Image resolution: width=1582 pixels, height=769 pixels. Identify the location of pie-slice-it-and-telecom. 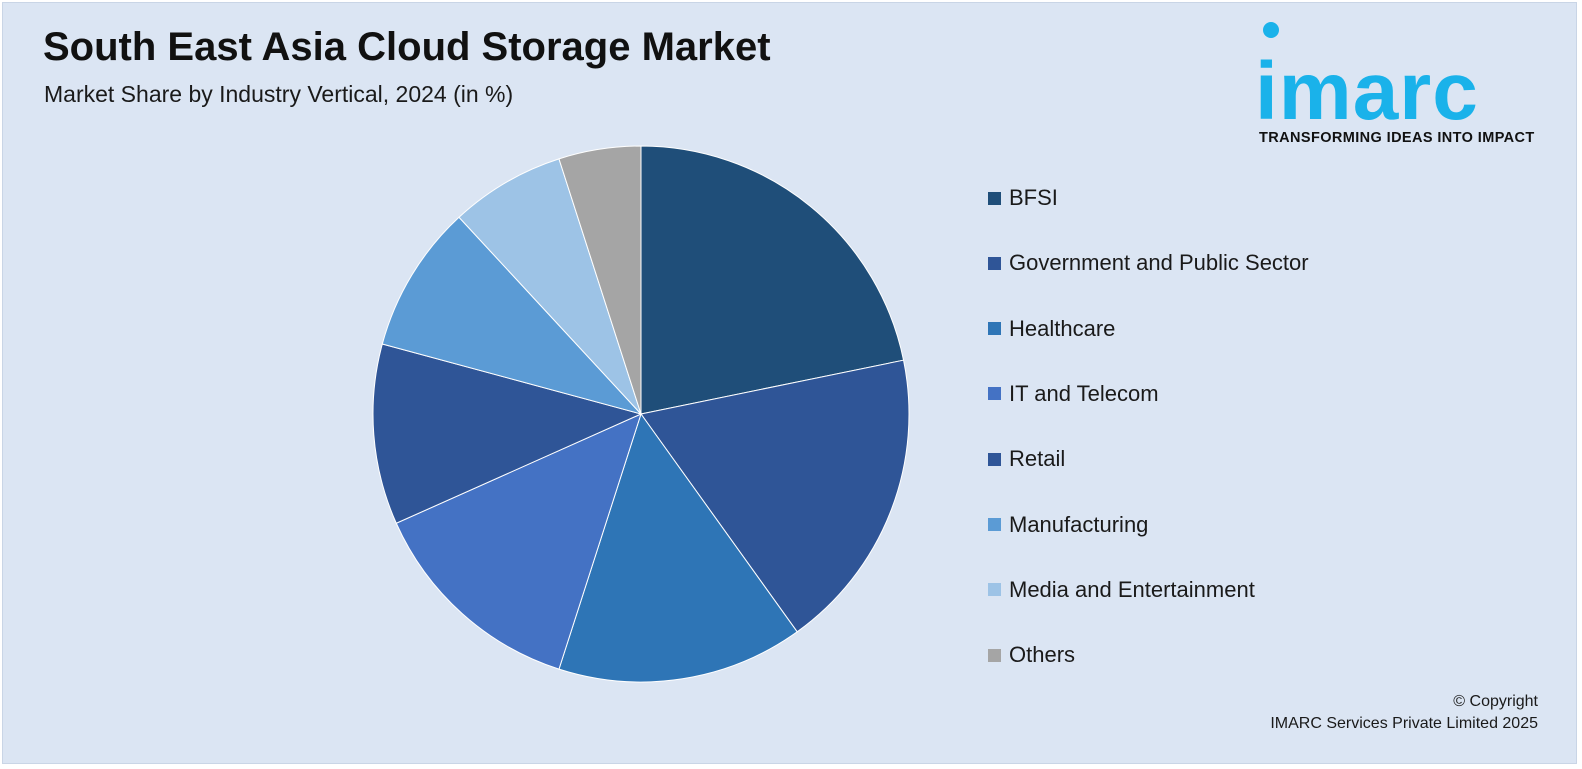
(518, 541).